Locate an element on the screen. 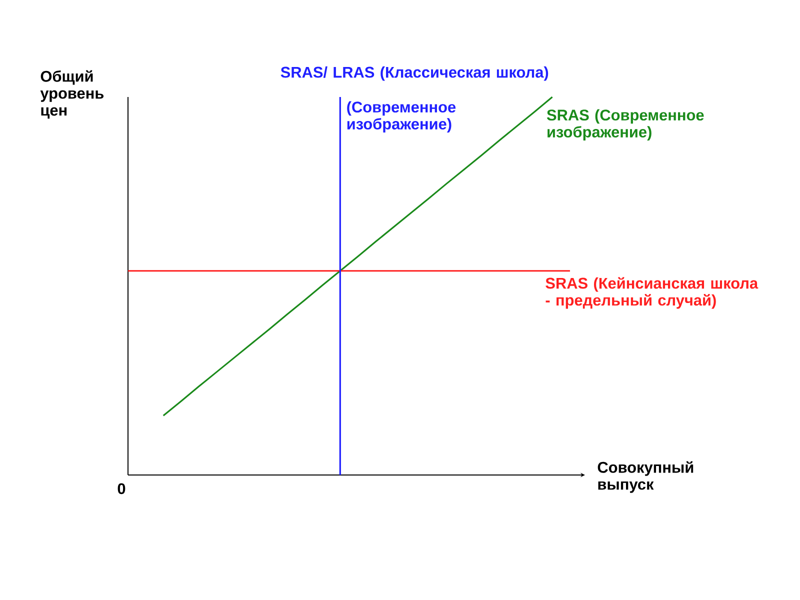 This screenshot has width=800, height=600. series-label: SRAS (Кейнсианская школа - предельный случай) is located at coordinates (652, 293).